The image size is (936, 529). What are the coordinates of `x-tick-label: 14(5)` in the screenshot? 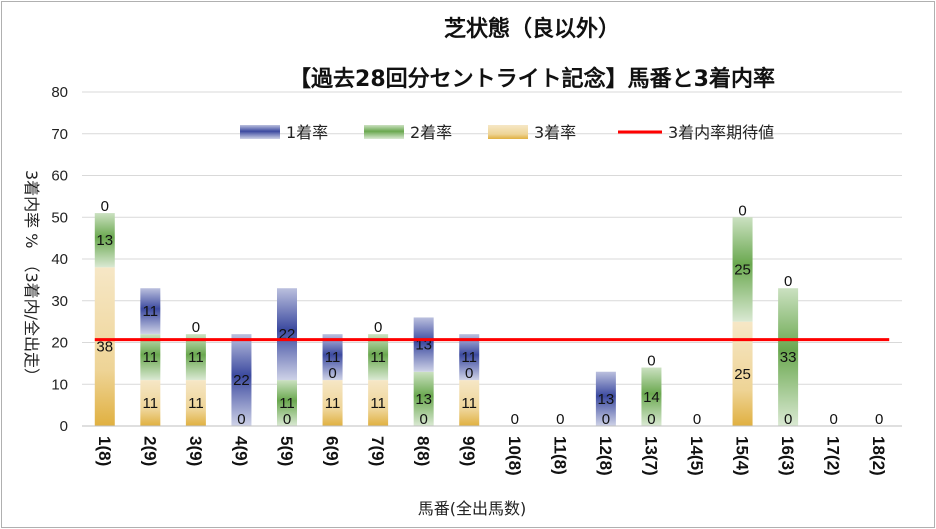 It's located at (696, 456).